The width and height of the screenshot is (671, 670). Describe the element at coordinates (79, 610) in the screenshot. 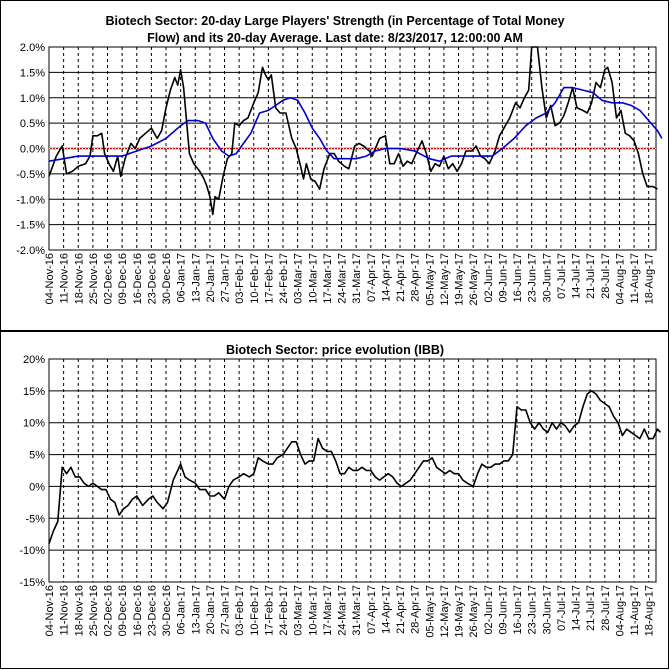

I see `x-tick-label: 18-Nov-16` at that location.